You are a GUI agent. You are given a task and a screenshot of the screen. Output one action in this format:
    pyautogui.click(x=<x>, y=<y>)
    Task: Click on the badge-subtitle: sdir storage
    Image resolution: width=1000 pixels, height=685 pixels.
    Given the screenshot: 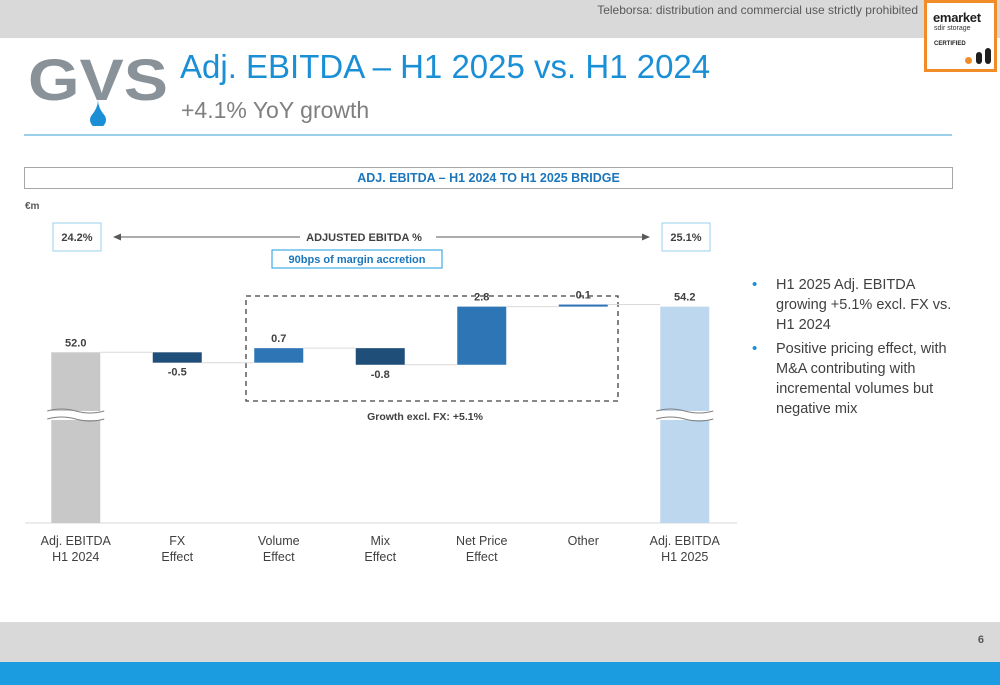 What is the action you would take?
    pyautogui.click(x=952, y=28)
    